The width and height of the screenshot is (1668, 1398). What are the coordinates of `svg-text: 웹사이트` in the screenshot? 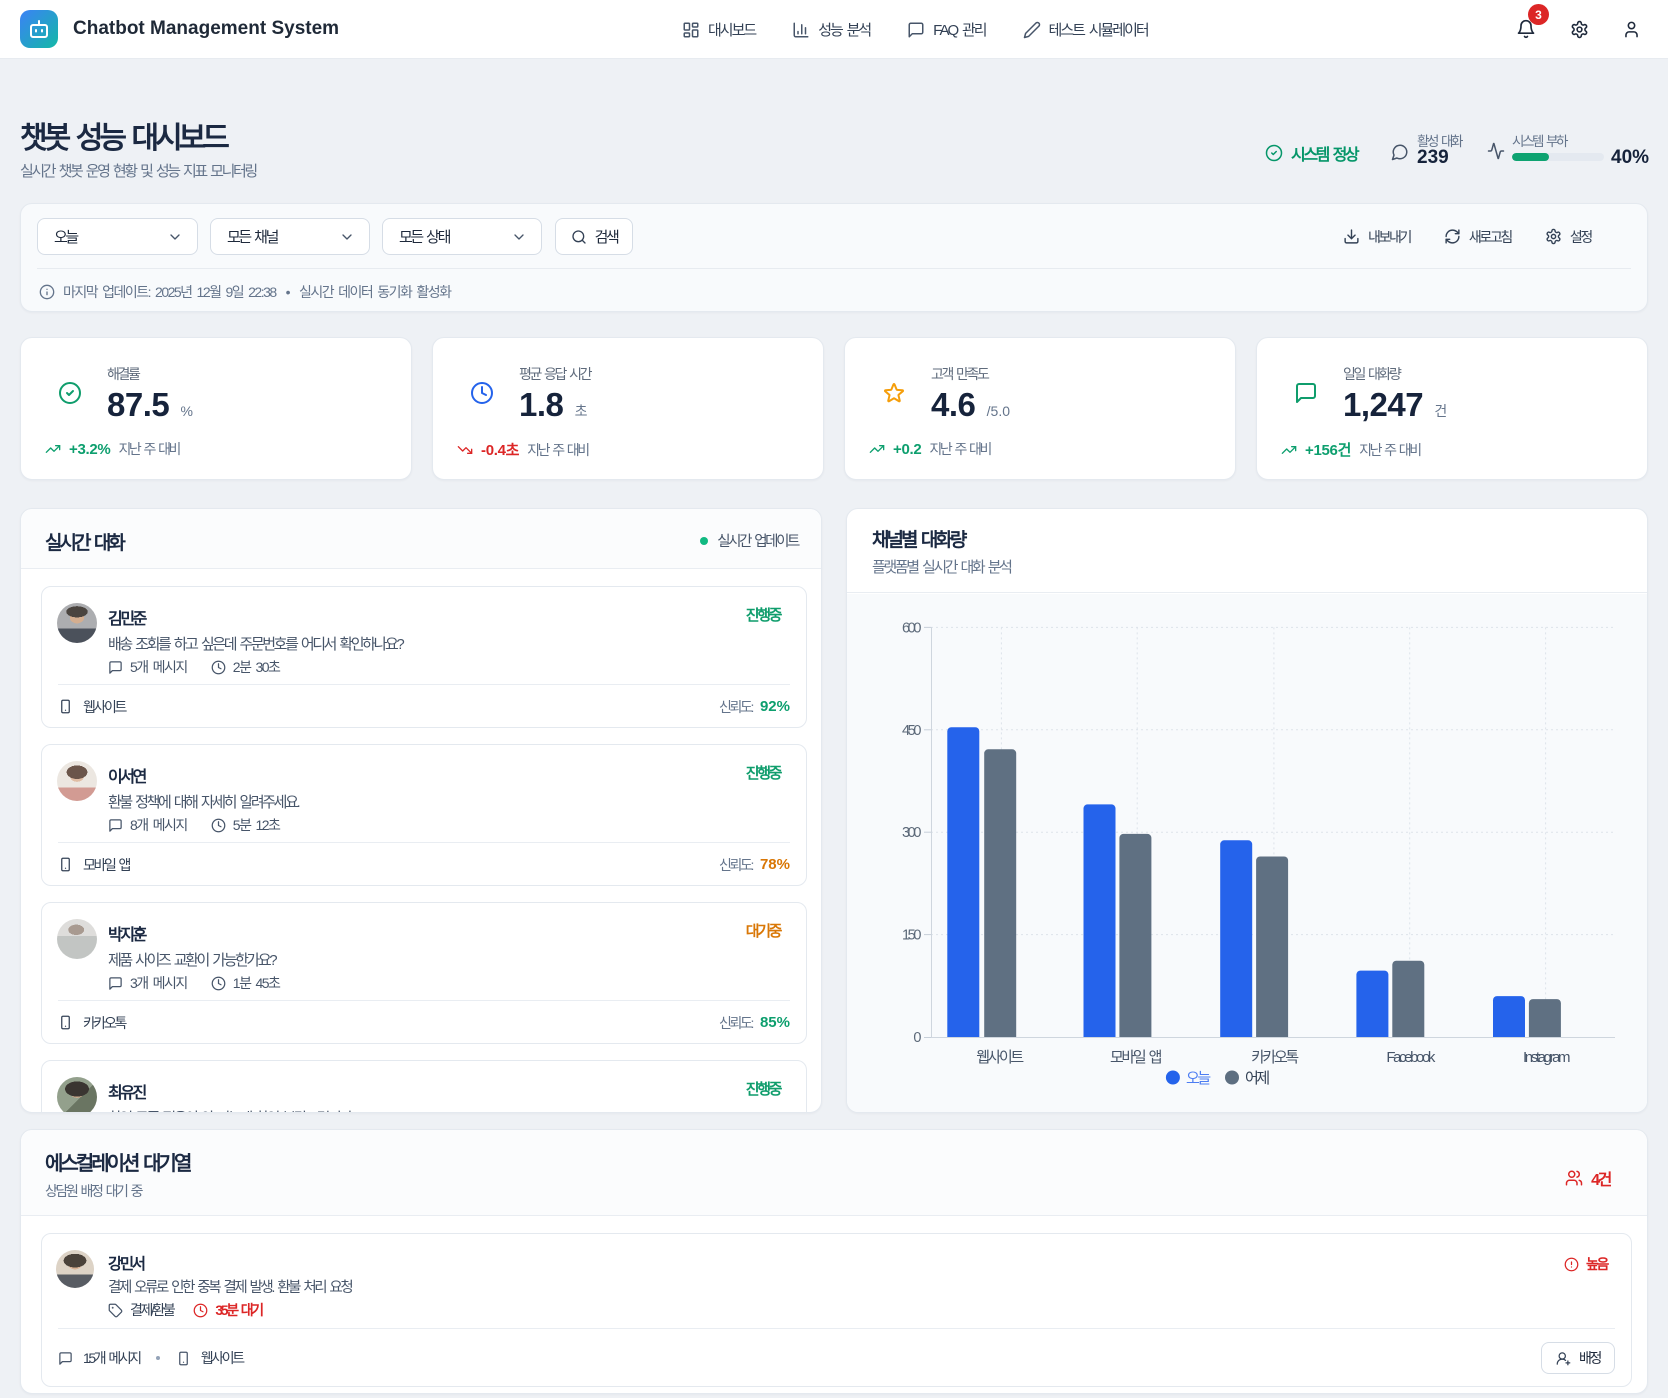 It's located at (1000, 1057).